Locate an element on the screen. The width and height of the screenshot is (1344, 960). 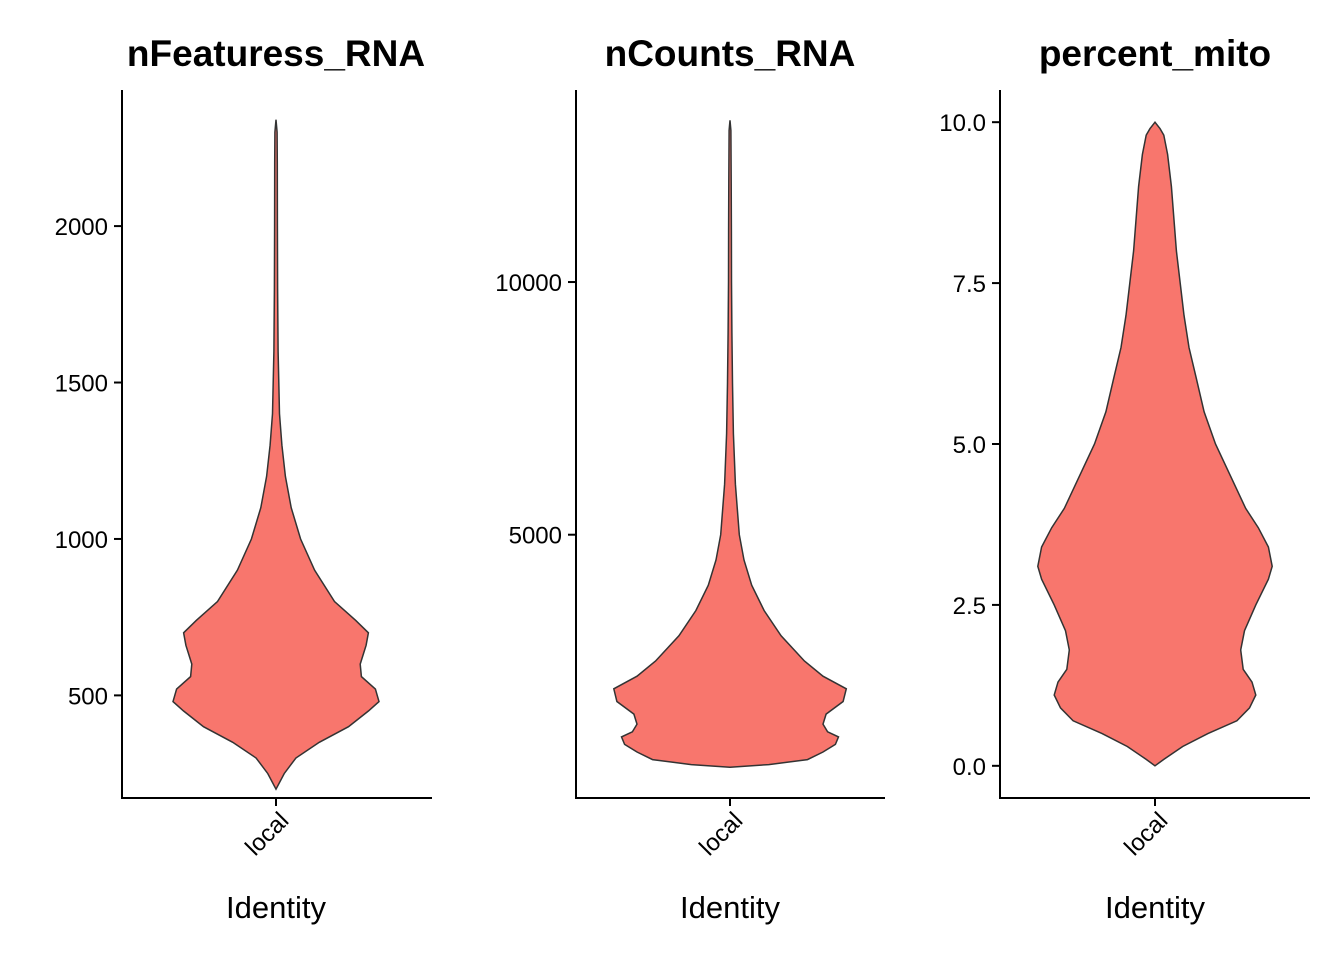
panel-title: nFeaturess_RNA is located at coordinates (276, 53).